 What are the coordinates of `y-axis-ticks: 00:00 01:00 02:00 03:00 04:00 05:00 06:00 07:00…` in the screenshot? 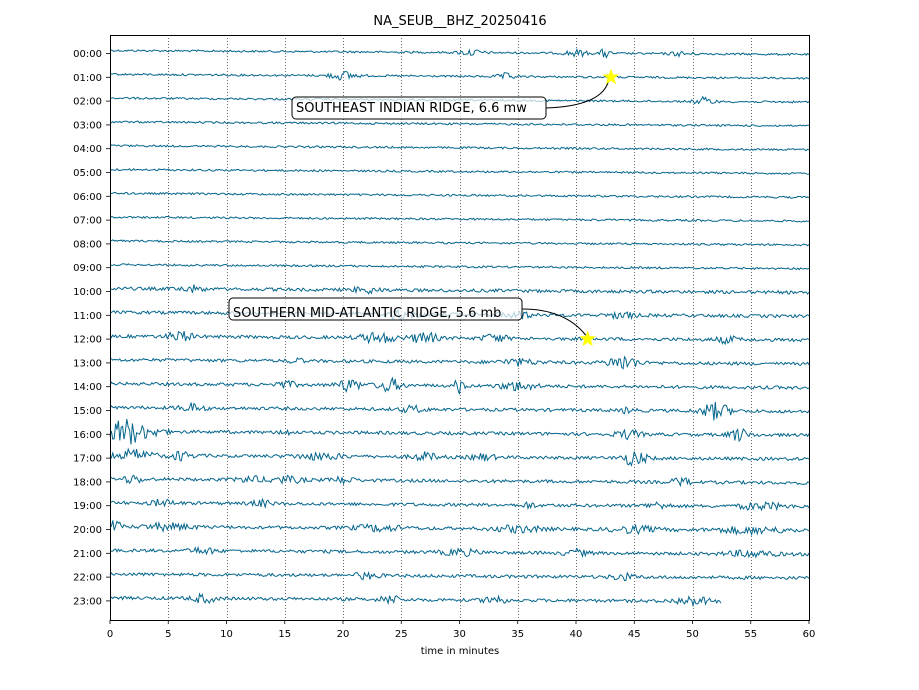 It's located at (91, 328).